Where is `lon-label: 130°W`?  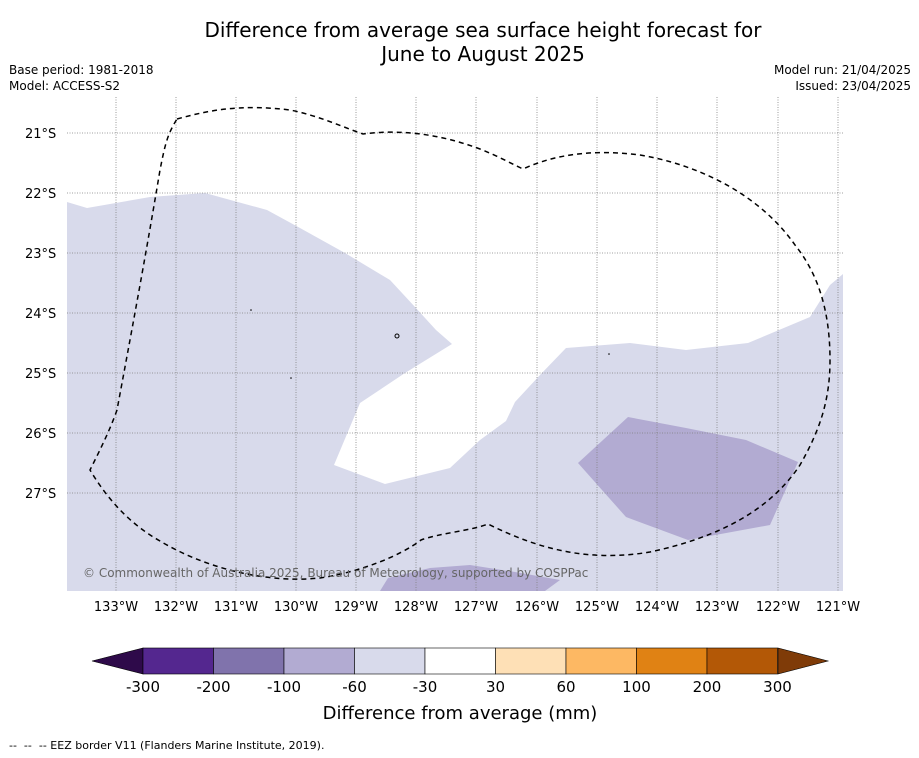 lon-label: 130°W is located at coordinates (296, 607).